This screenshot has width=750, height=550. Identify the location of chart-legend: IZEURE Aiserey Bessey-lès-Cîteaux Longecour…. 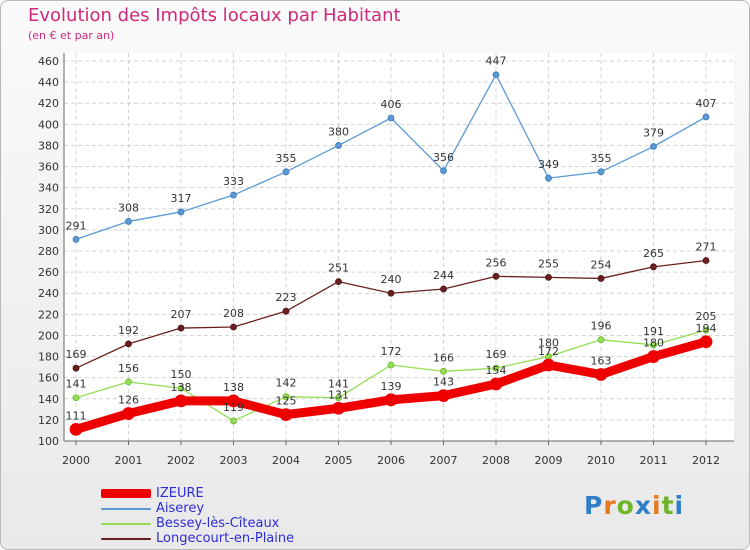
(197, 516).